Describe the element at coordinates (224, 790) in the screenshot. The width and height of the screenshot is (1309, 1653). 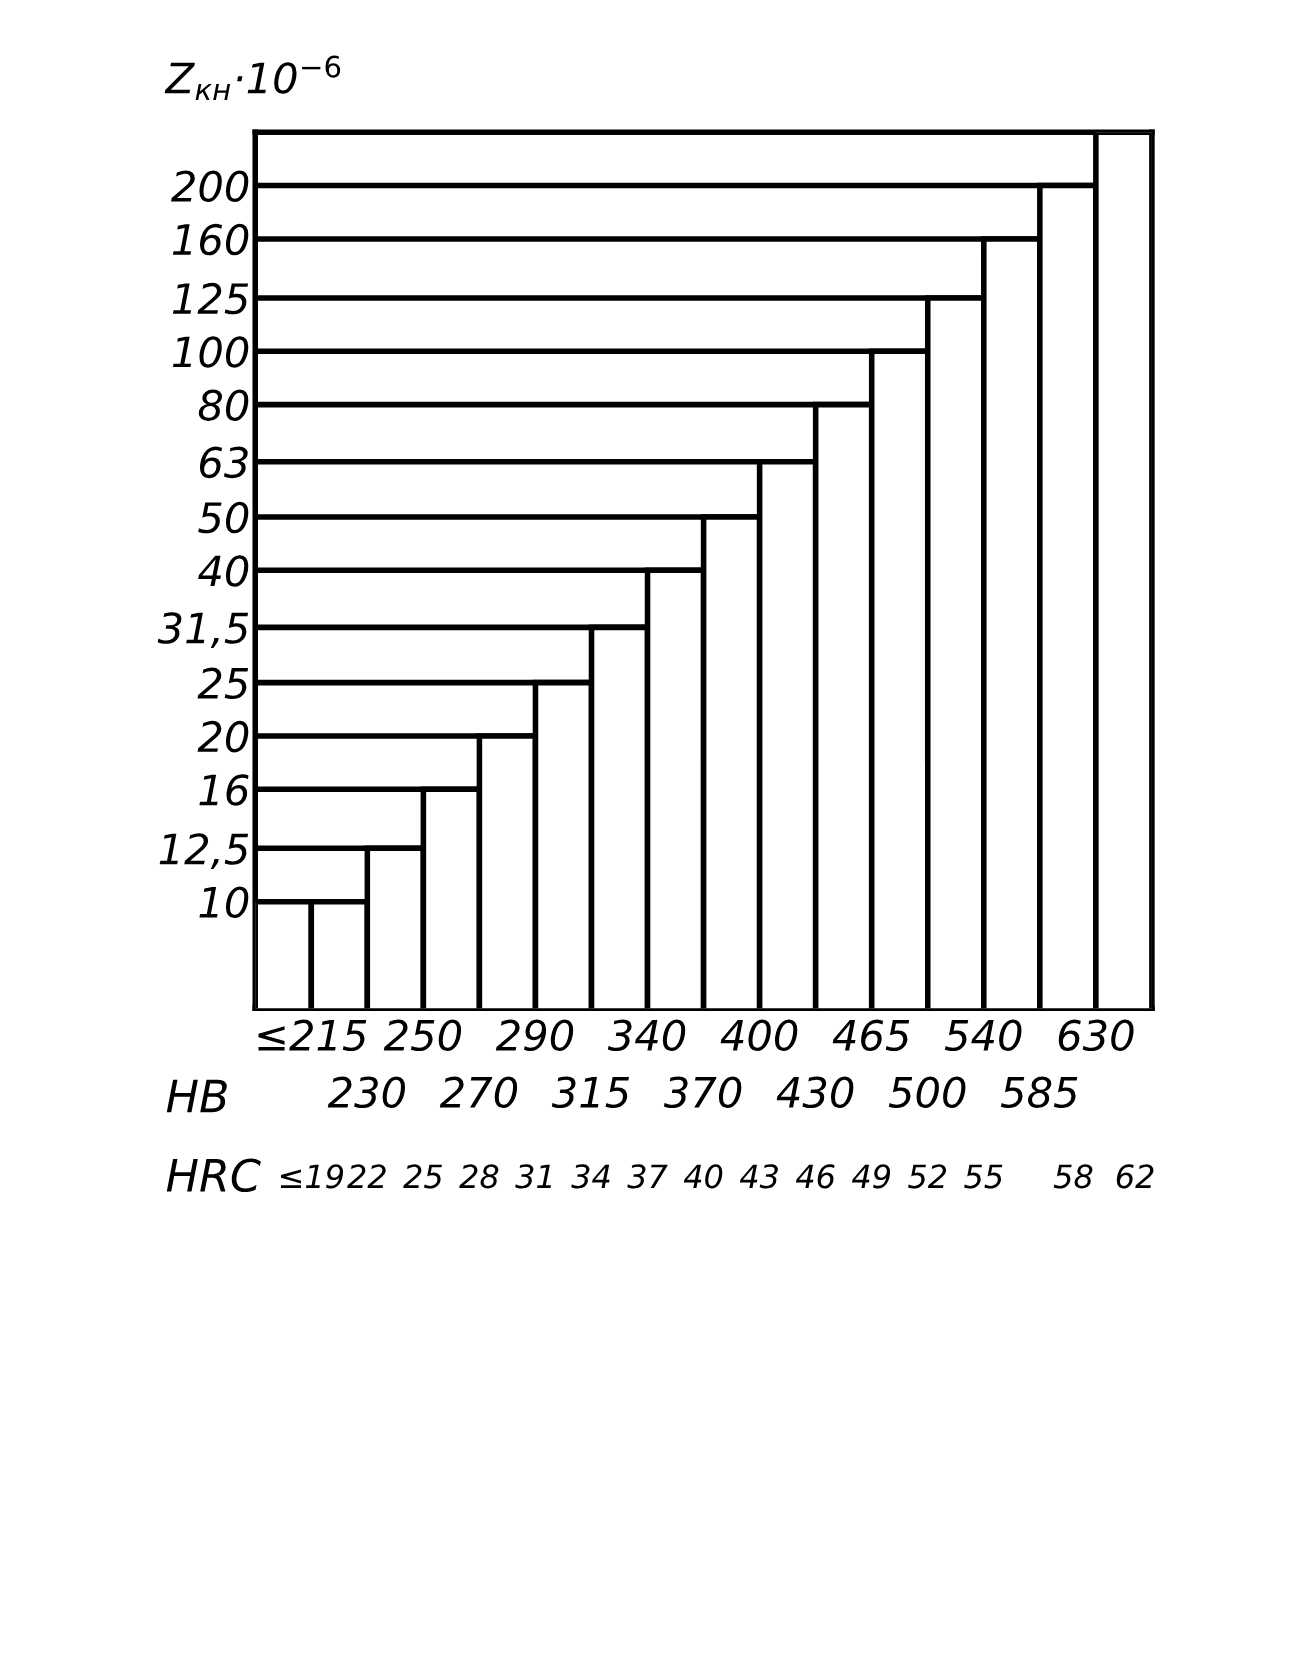
I see `y-tick-label: 16` at that location.